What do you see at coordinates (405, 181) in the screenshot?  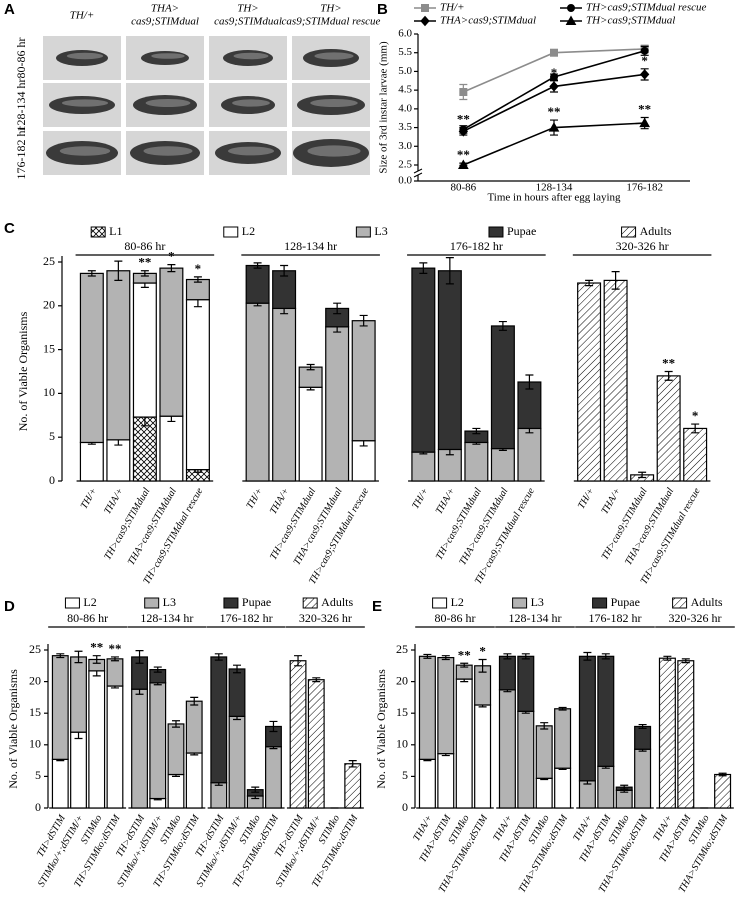 I see `y-tick-label: 0.0` at bounding box center [405, 181].